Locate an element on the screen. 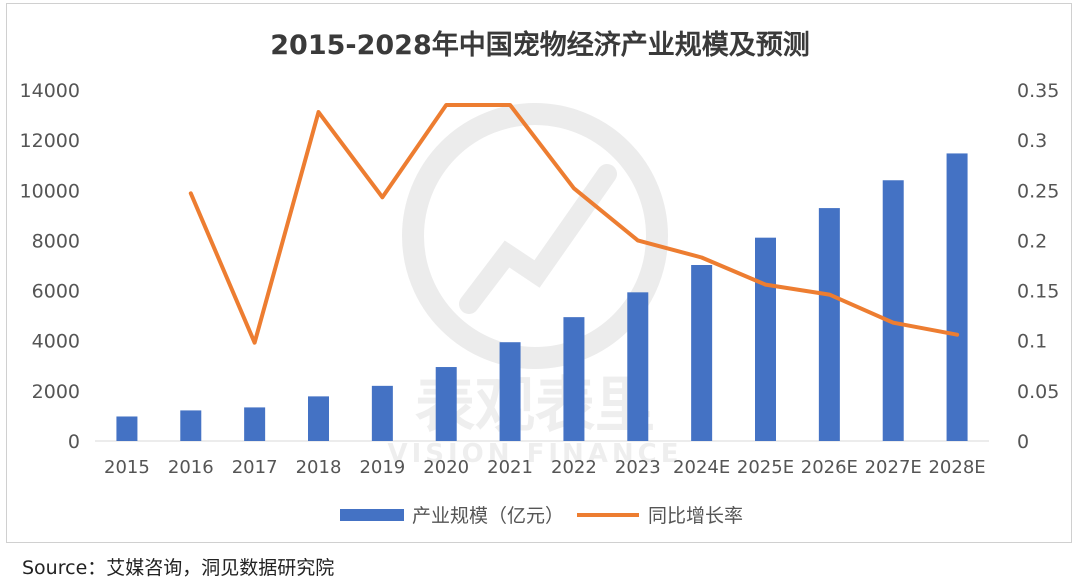 This screenshot has width=1080, height=583. bar-2024E is located at coordinates (702, 352).